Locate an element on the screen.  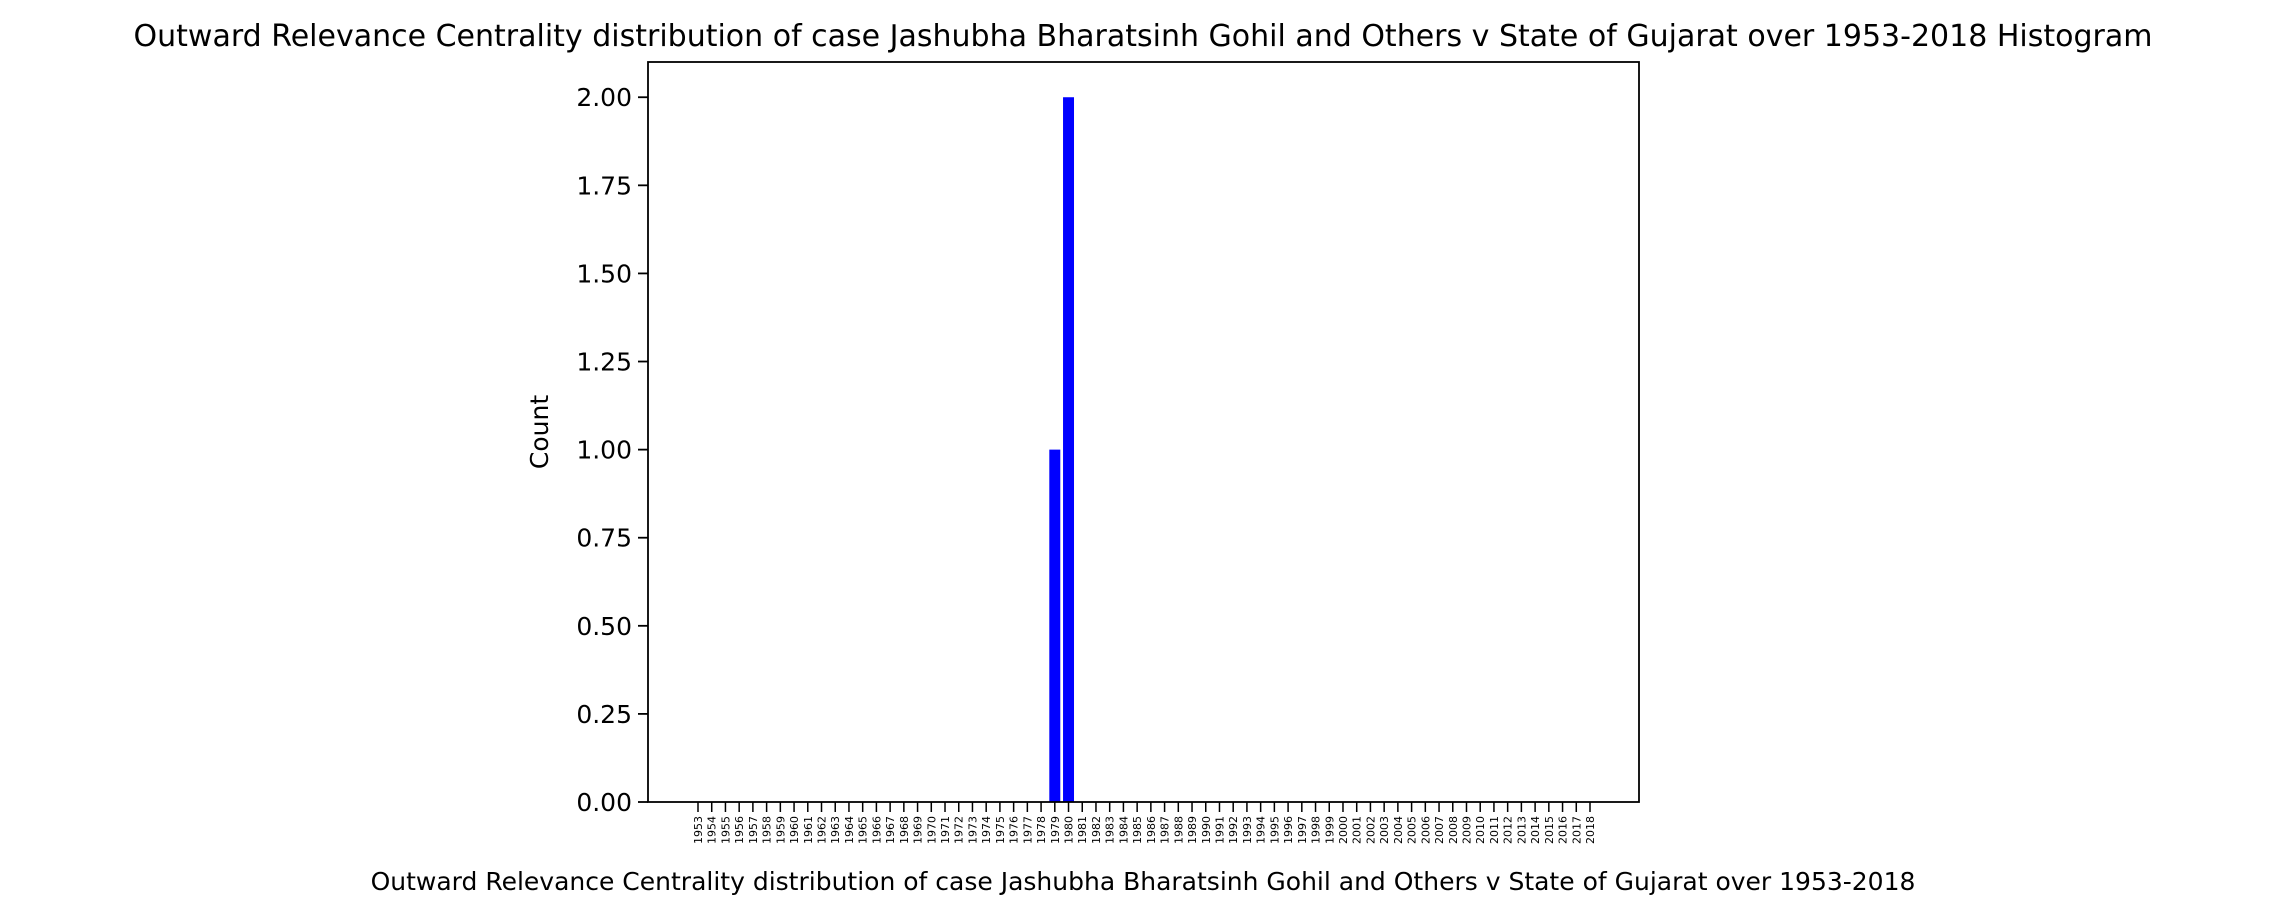
x-tick-label: 1964 is located at coordinates (849, 830).